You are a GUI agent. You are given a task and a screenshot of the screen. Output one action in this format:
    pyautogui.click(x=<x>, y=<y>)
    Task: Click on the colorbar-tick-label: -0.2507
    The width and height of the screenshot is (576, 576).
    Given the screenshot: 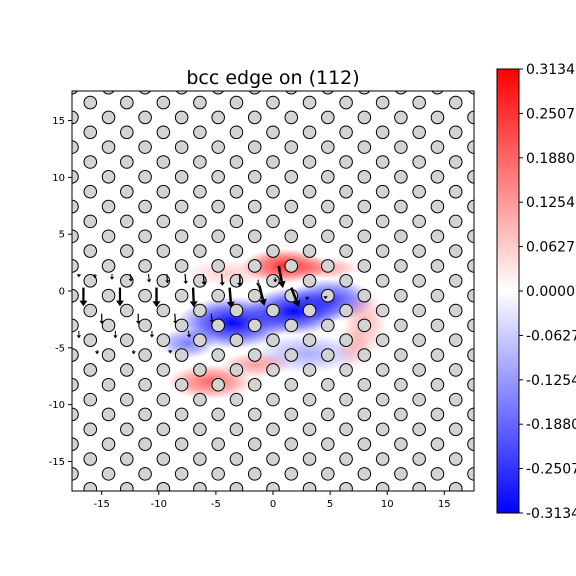 What is the action you would take?
    pyautogui.click(x=551, y=470)
    